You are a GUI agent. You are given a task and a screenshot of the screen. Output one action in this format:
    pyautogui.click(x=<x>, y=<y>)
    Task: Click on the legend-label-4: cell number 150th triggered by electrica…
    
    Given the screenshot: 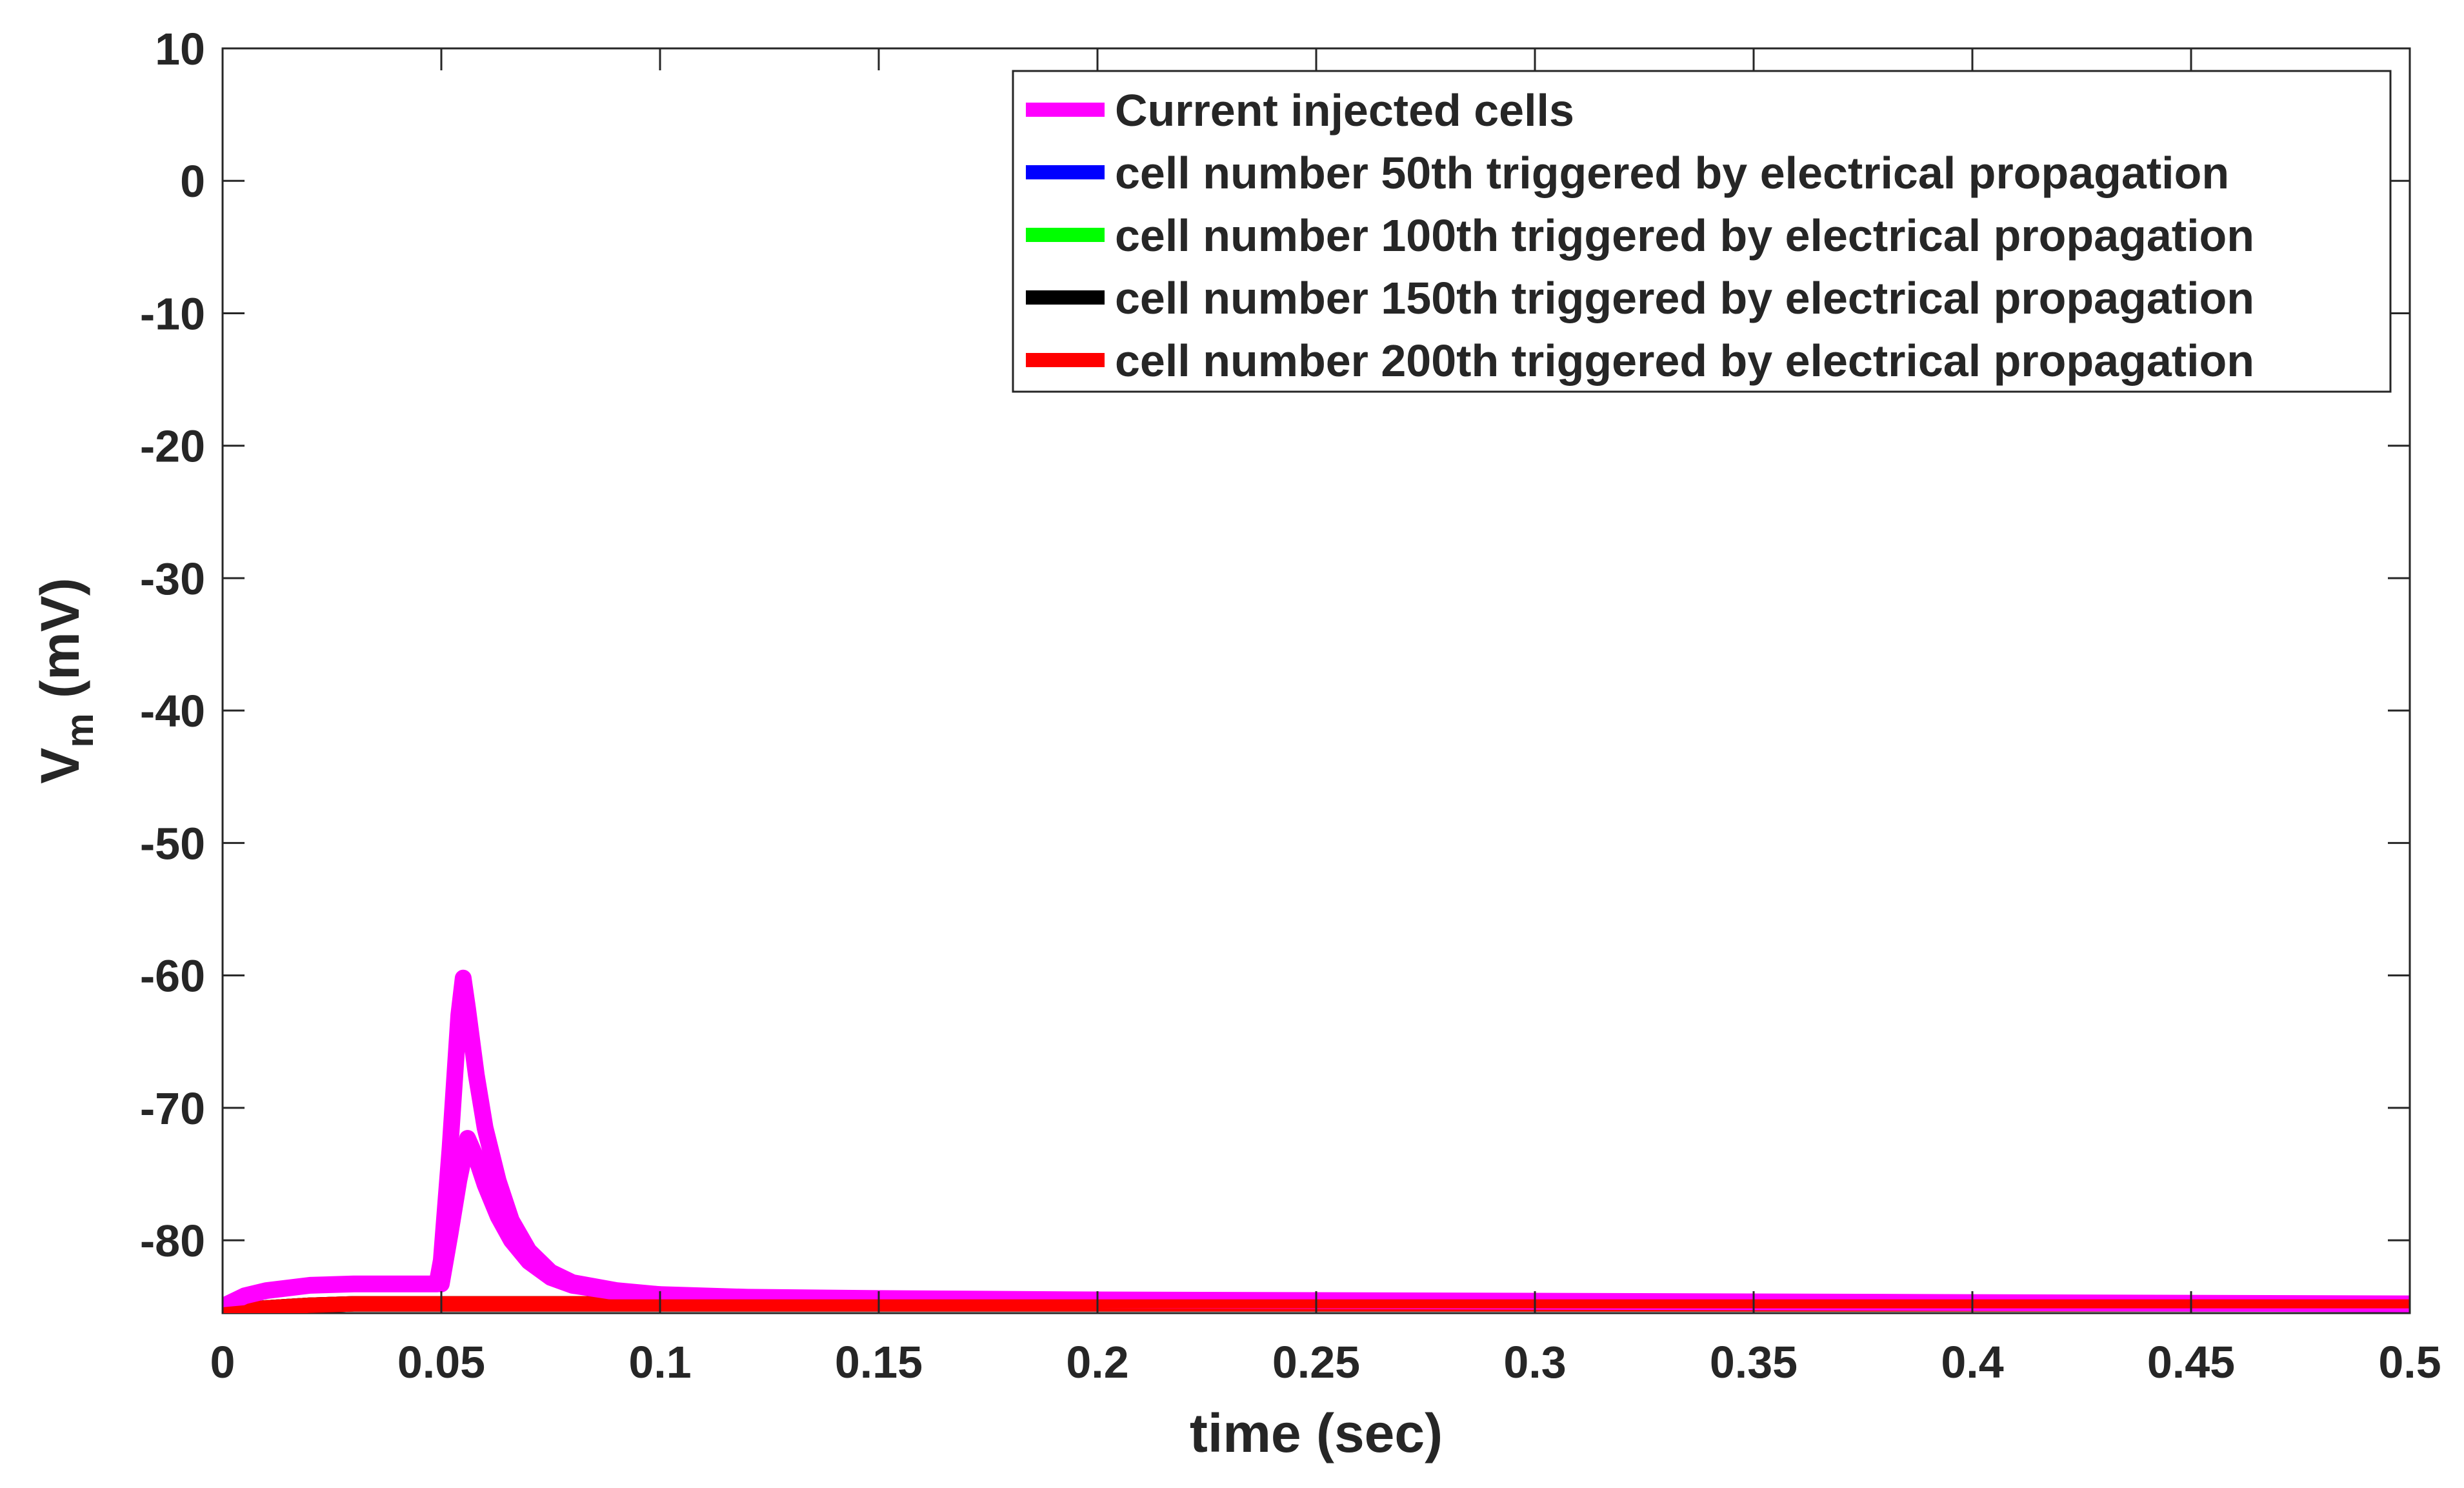 What is the action you would take?
    pyautogui.click(x=1684, y=298)
    